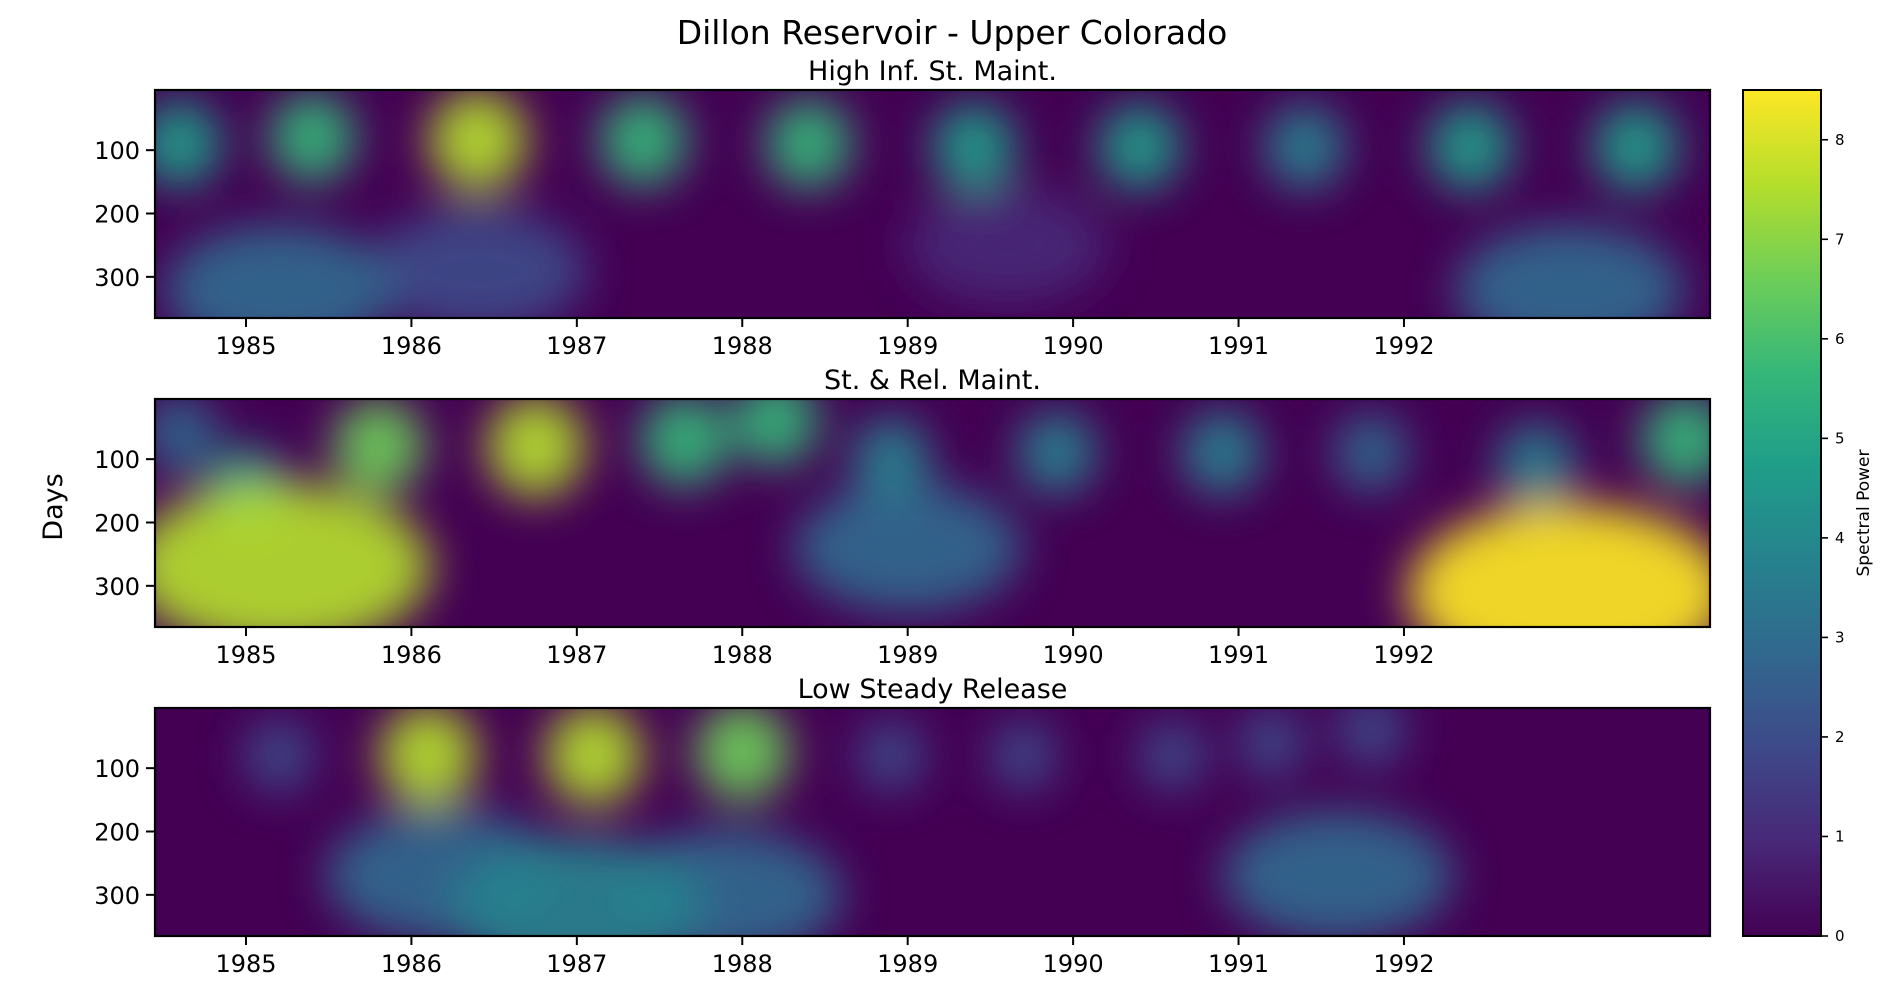 This screenshot has height=1000, width=1900. I want to click on y-axis-label: Days, so click(53, 506).